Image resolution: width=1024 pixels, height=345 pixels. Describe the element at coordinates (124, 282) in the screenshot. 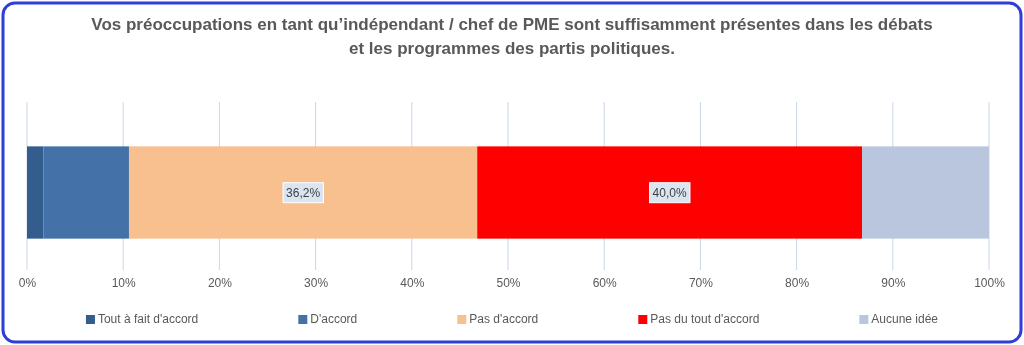

I see `x-tick-label: 10%` at that location.